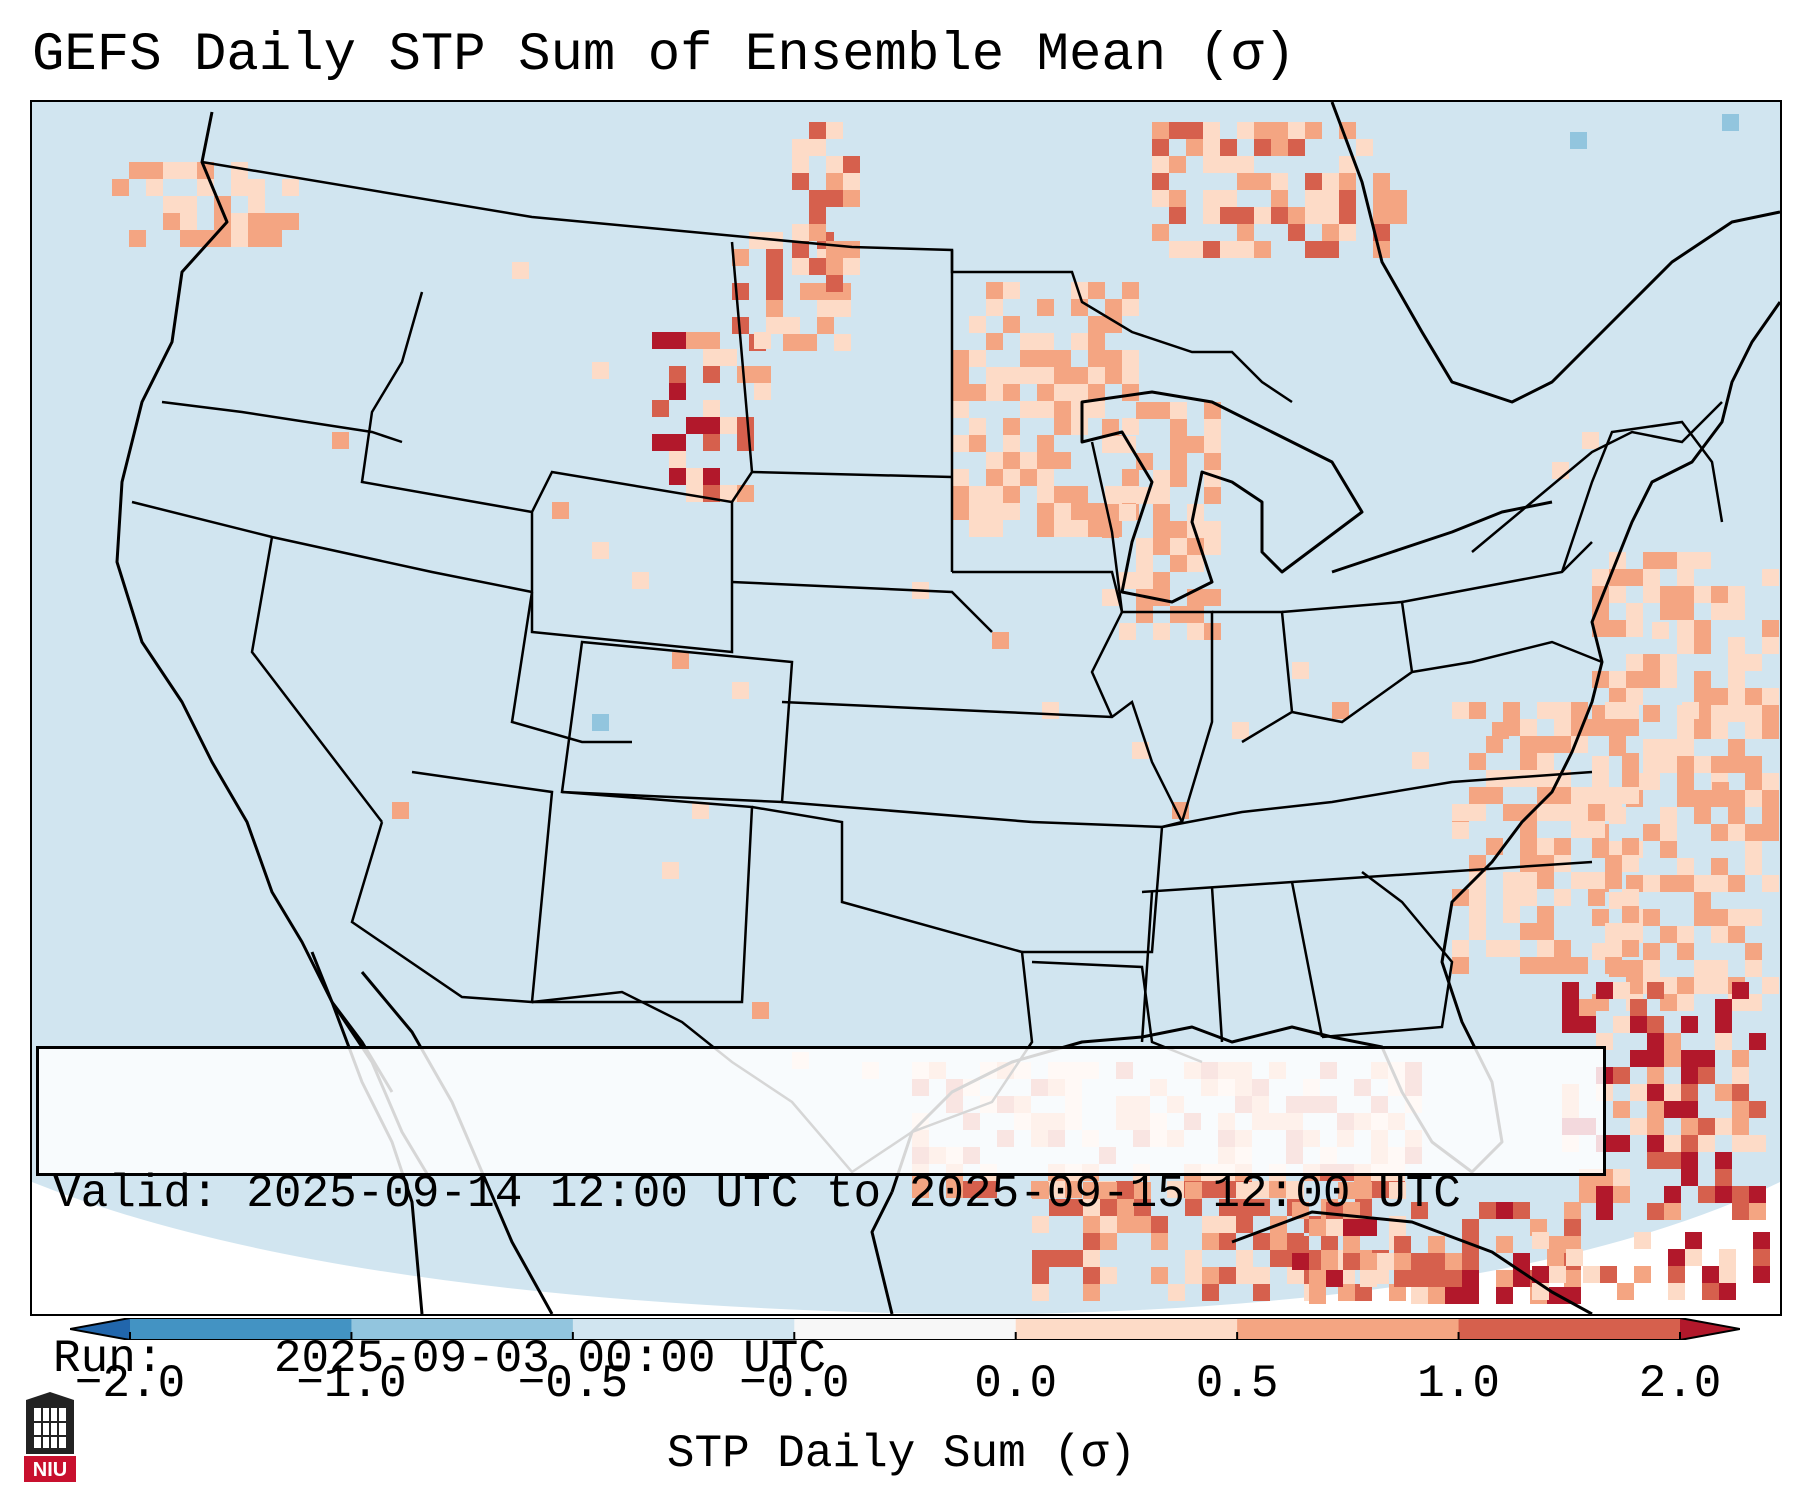 The height and width of the screenshot is (1506, 1803). I want to click on colorbar-segment, so click(905, 1329).